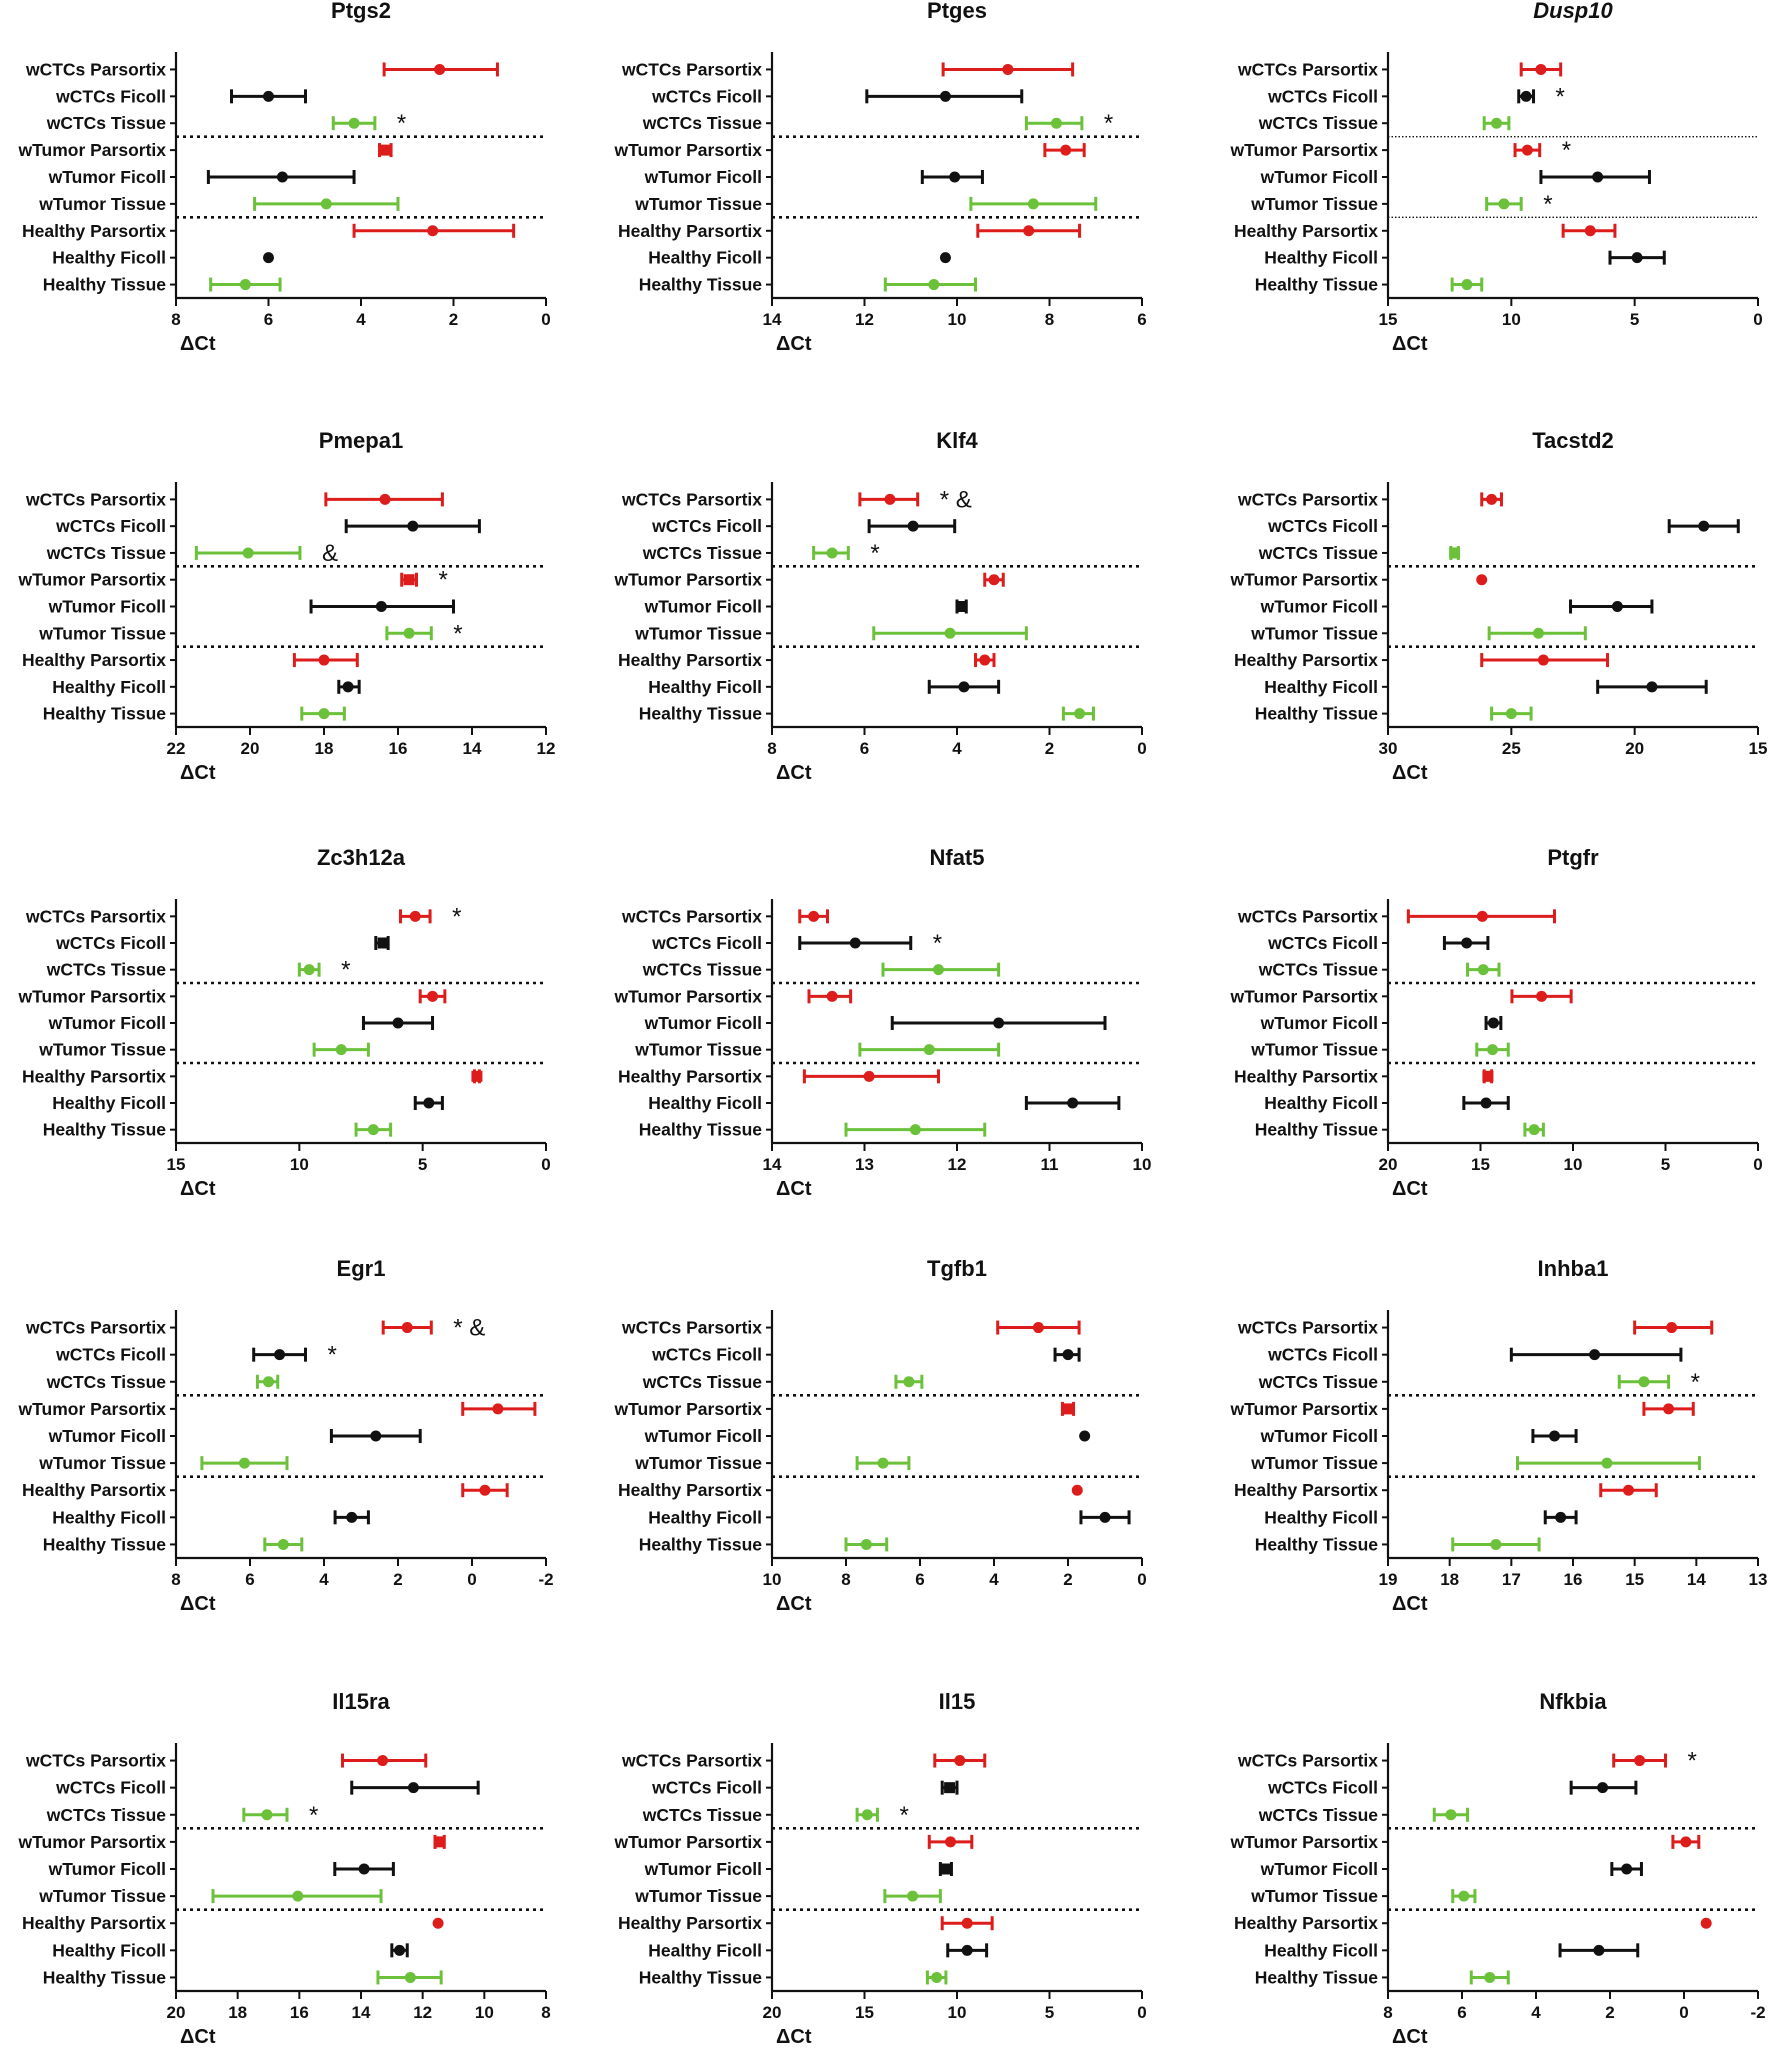 The image size is (1772, 2051). What do you see at coordinates (95, 1761) in the screenshot?
I see `row-label: wCTCs Parsortix` at bounding box center [95, 1761].